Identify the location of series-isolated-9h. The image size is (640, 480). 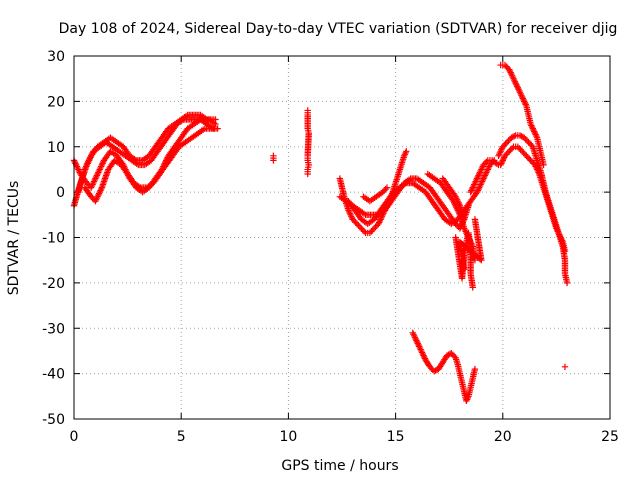
(273, 158).